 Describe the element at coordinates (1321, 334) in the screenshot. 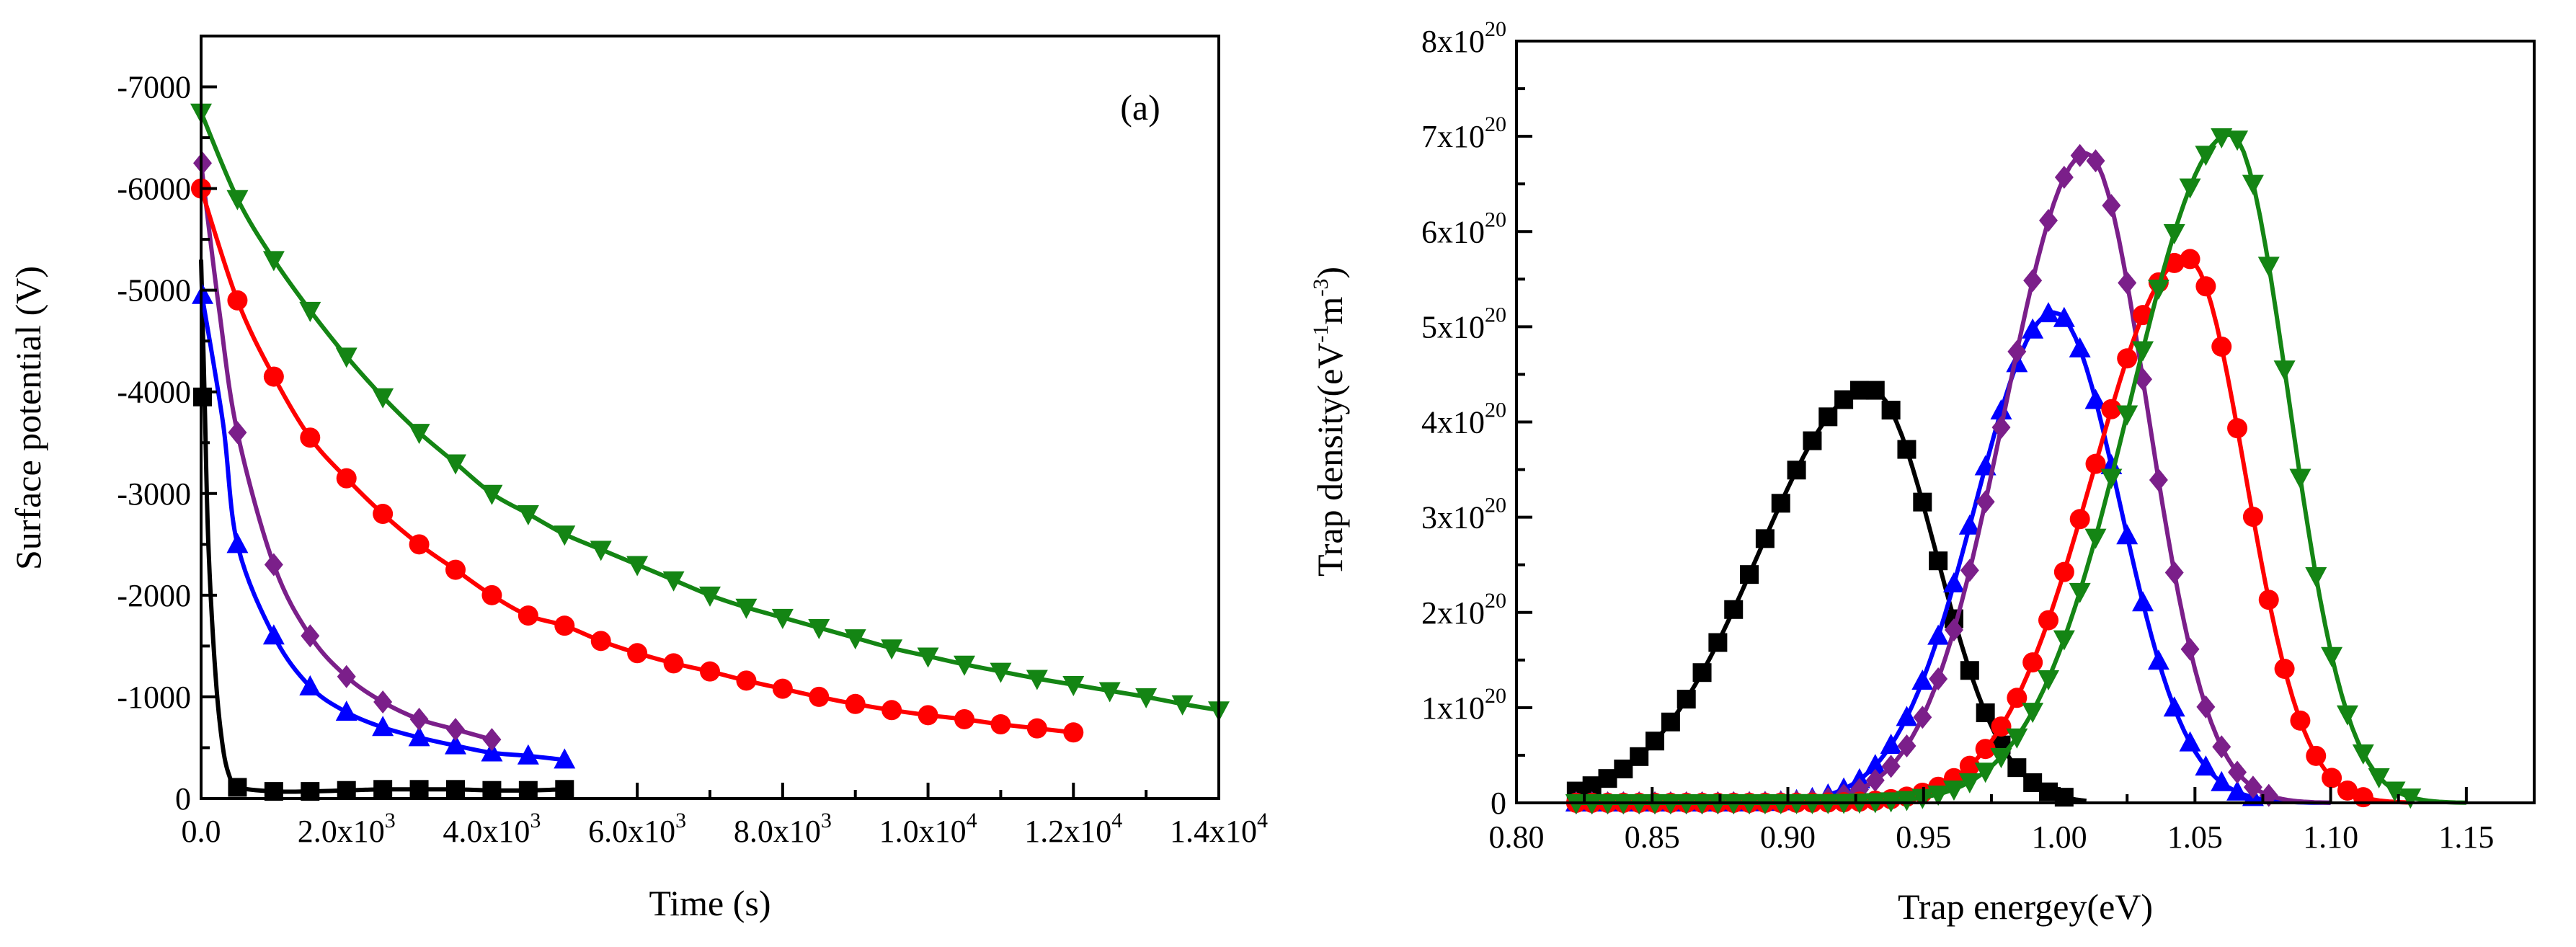

I see `chart-b-y-axis-label-sup1: -1` at that location.